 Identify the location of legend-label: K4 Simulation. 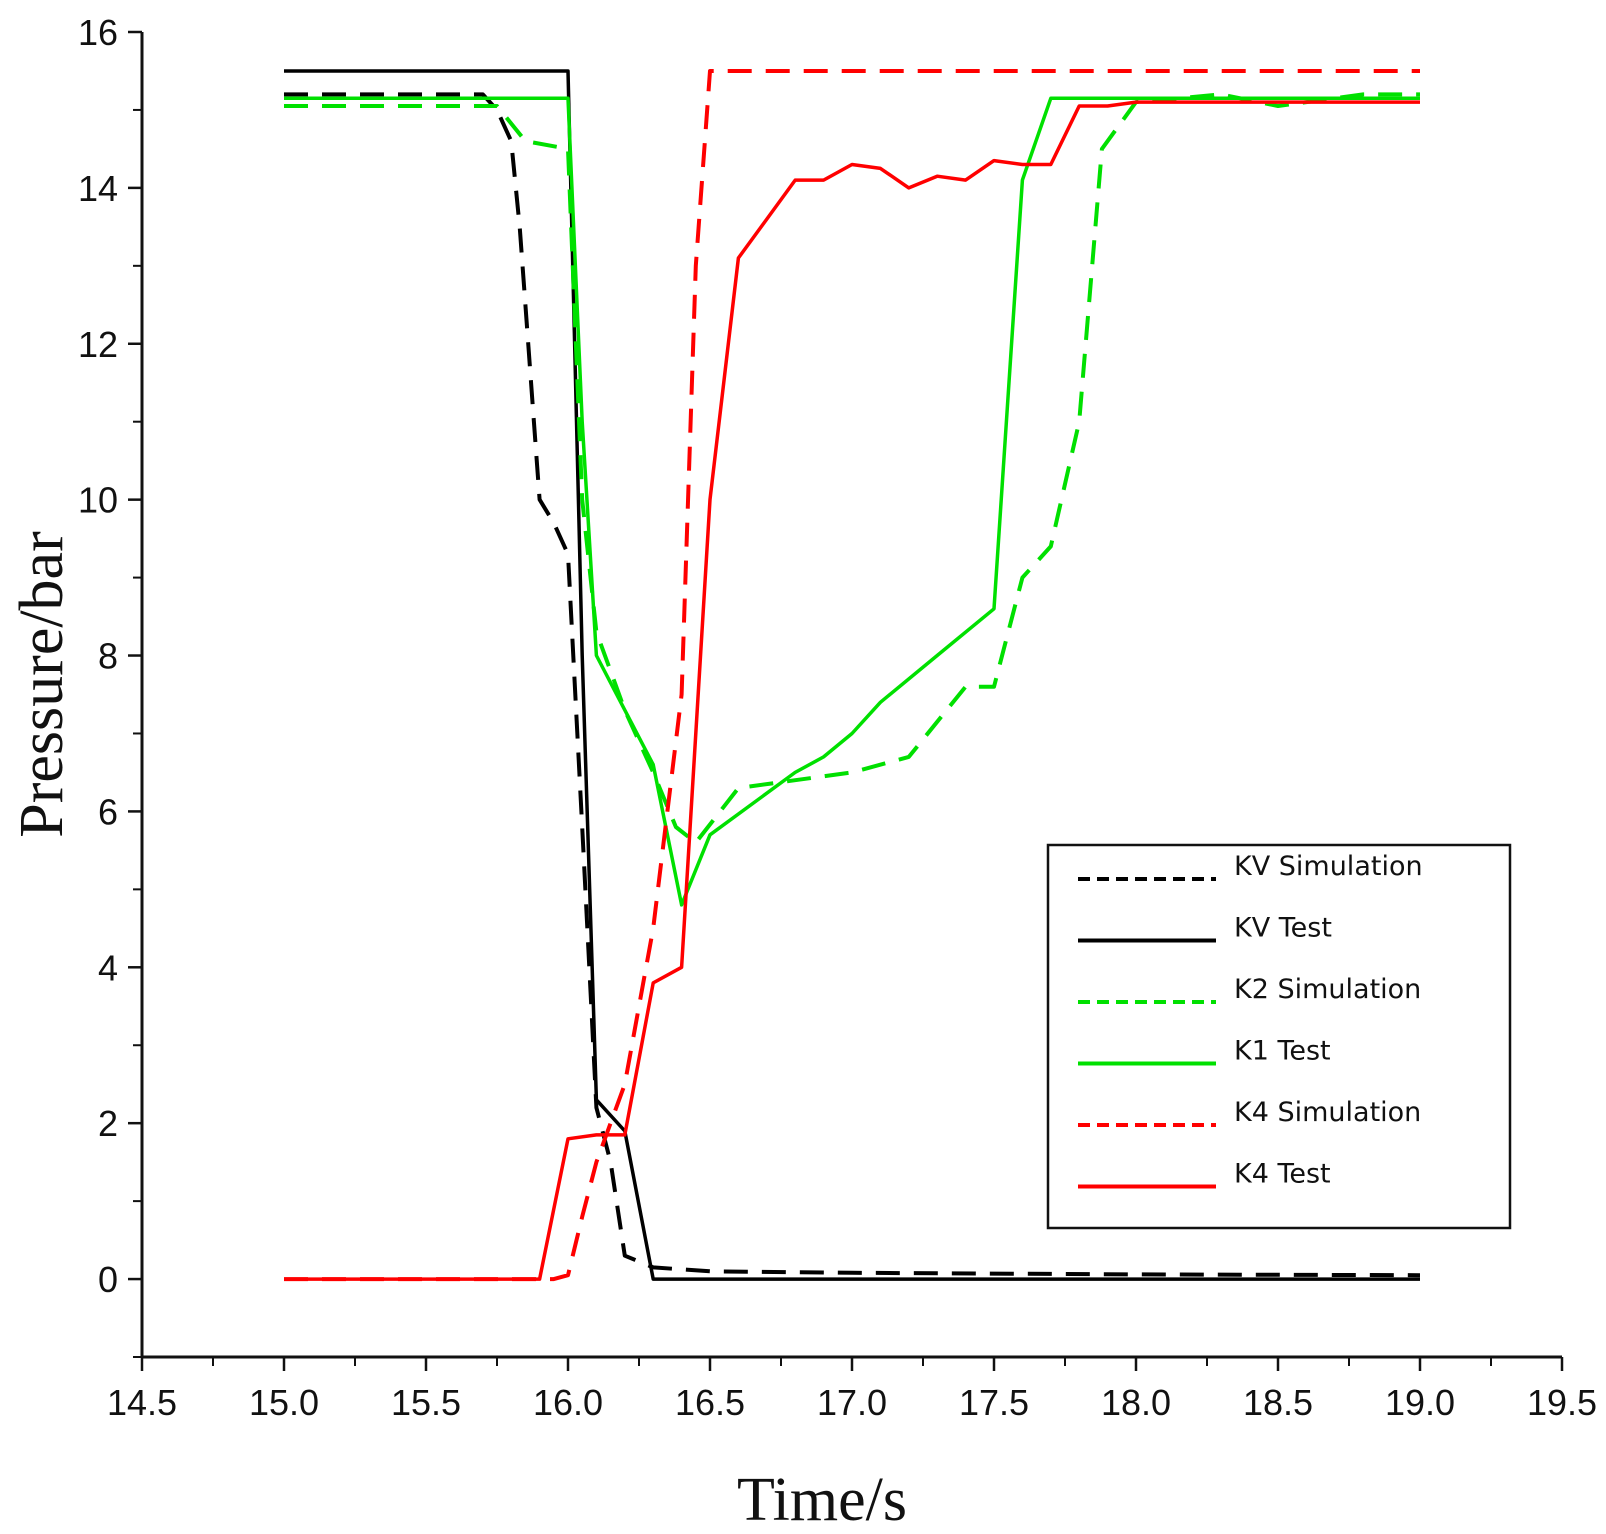
(1327, 1112).